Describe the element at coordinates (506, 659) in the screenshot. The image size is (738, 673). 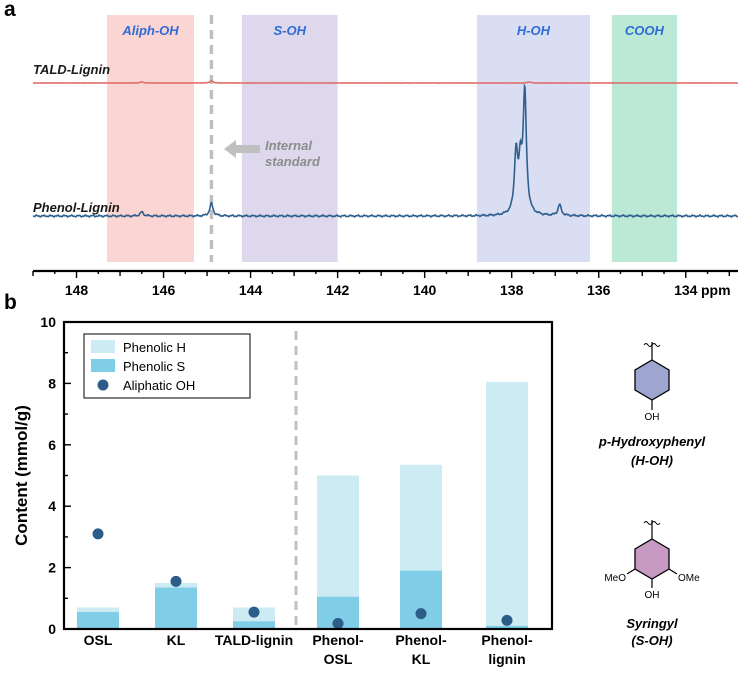
I see `category-label-5-1: lignin` at that location.